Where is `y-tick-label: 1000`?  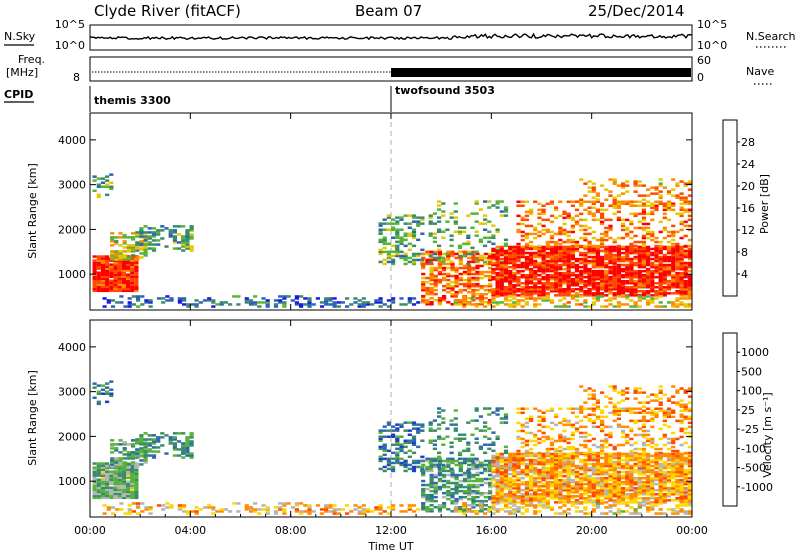
y-tick-label: 1000 is located at coordinates (72, 274).